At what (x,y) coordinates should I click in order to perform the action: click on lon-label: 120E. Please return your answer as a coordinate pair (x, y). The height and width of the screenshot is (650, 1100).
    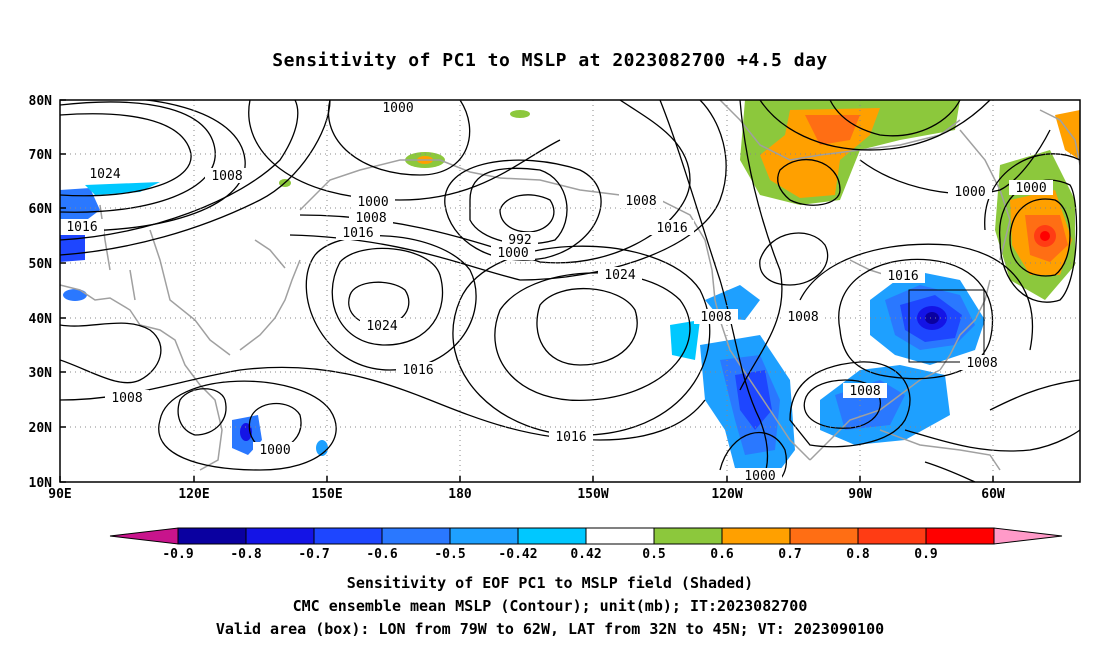
    Looking at the image, I should click on (193, 494).